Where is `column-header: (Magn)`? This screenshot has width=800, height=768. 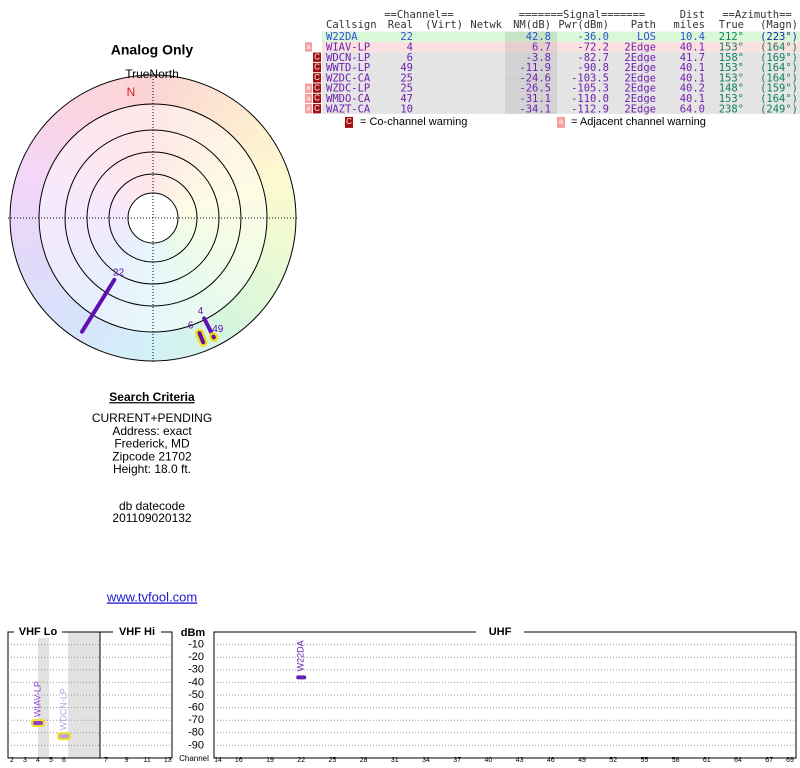
column-header: (Magn) is located at coordinates (779, 25).